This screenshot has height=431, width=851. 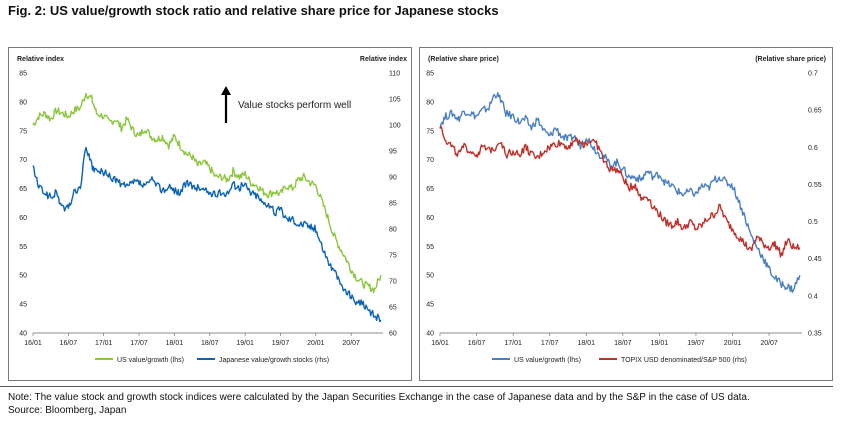 What do you see at coordinates (815, 185) in the screenshot?
I see `y-right-tick-label: 0.55` at bounding box center [815, 185].